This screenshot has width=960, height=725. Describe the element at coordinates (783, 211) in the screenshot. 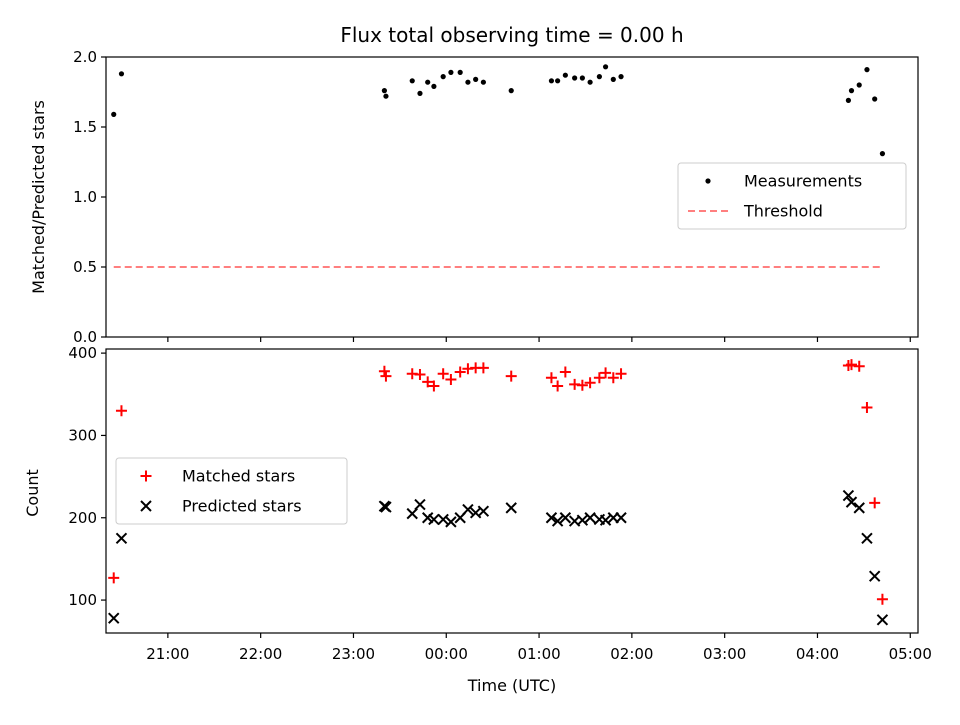

I see `top-legend-label: Threshold` at that location.